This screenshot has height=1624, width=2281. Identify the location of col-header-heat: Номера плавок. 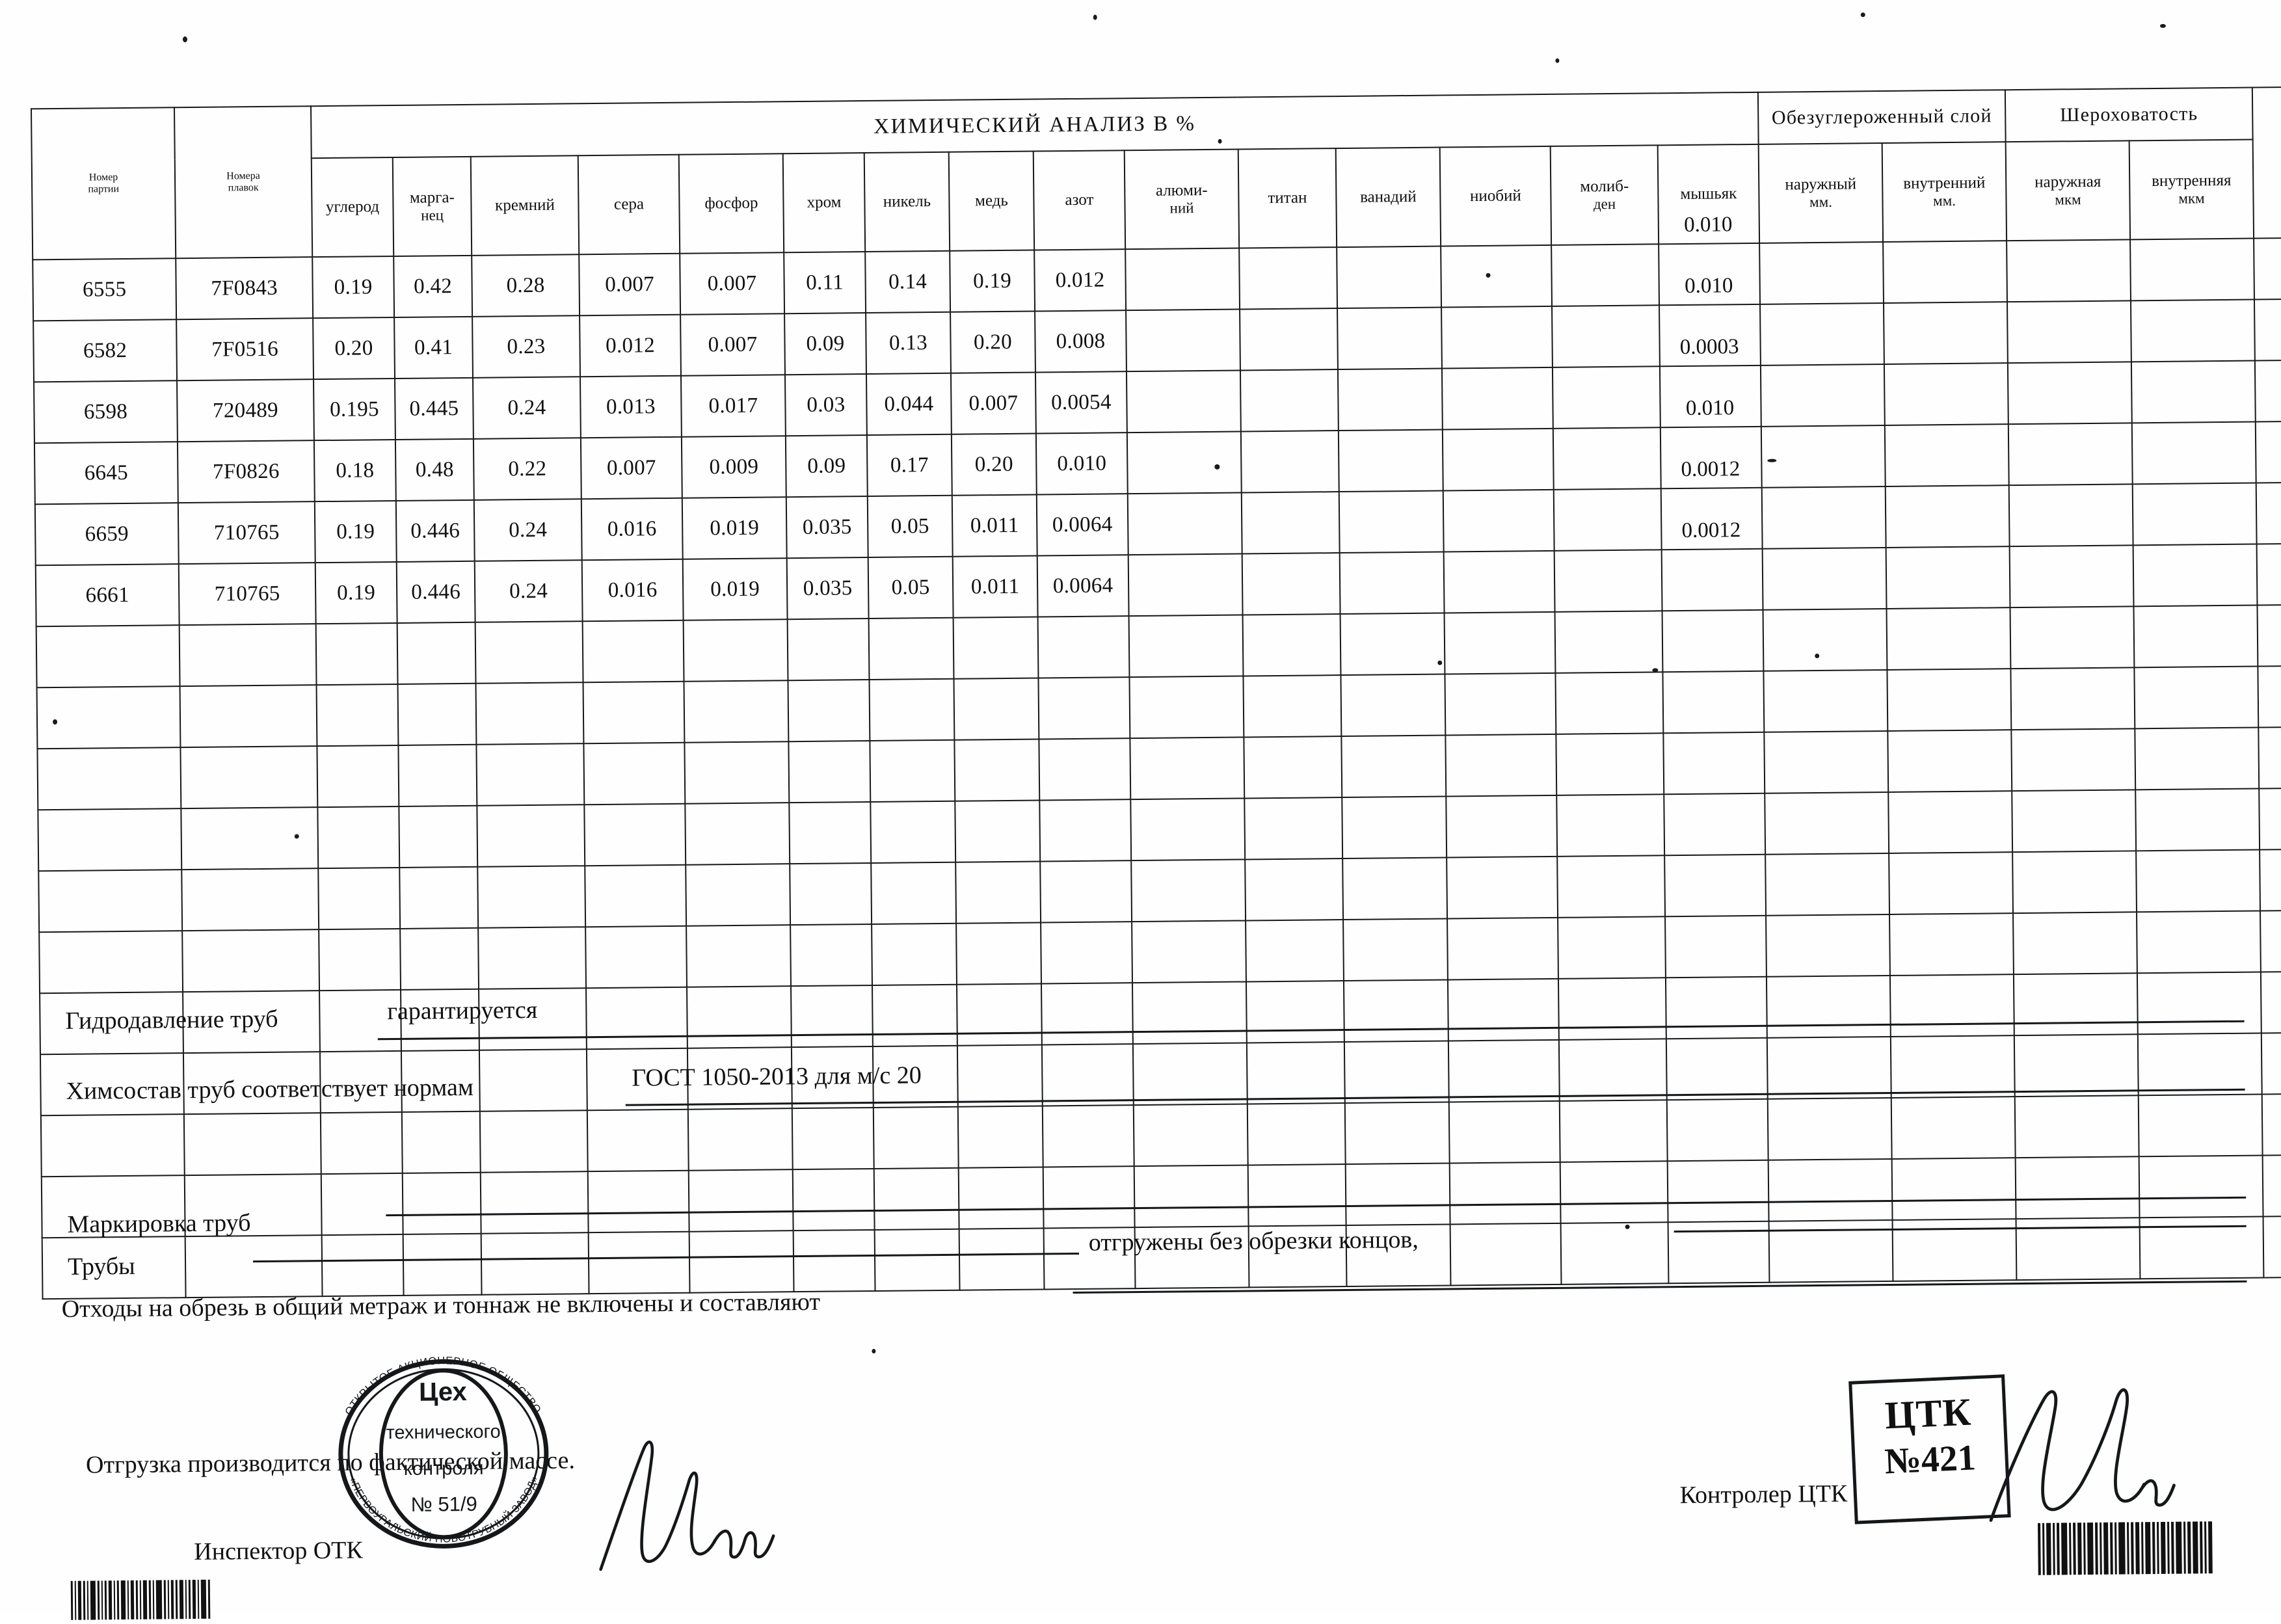
(243, 182).